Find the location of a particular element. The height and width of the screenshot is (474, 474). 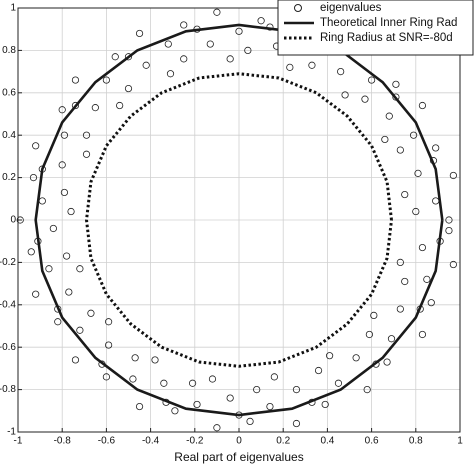

y-tick-label: -1 is located at coordinates (11, 432).